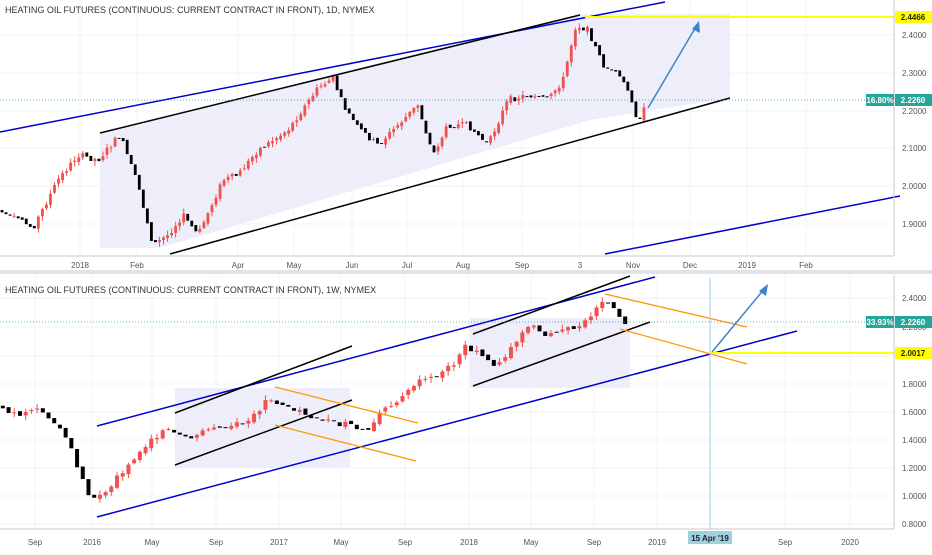  What do you see at coordinates (913, 17) in the screenshot?
I see `daily-target-price-tag: 2.4466` at bounding box center [913, 17].